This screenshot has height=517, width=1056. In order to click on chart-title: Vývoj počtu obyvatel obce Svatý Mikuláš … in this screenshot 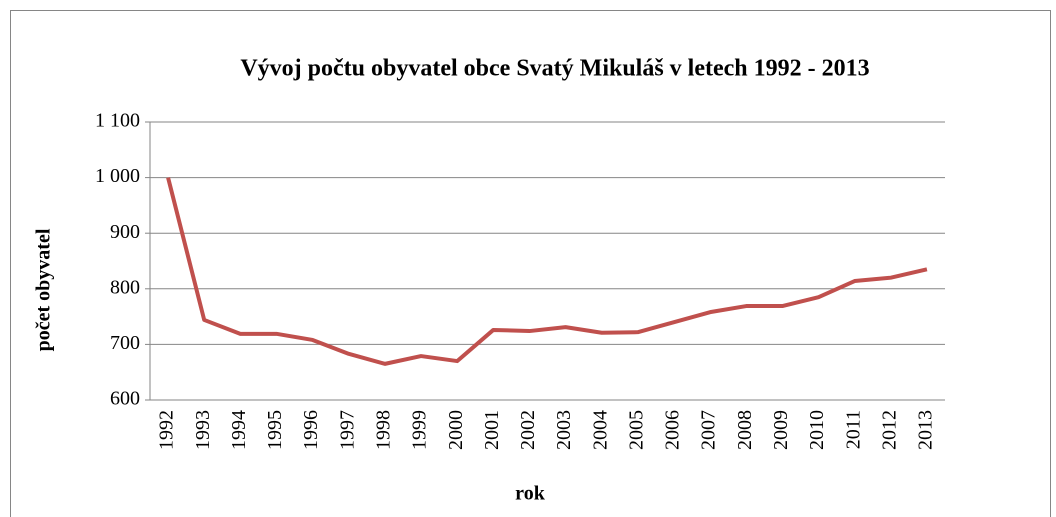, I will do `click(554, 69)`.